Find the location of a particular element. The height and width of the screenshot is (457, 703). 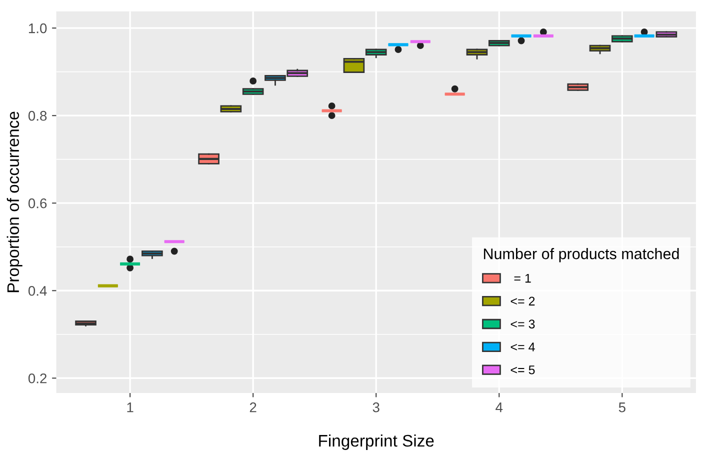

legend-label: <= 3 is located at coordinates (522, 324).